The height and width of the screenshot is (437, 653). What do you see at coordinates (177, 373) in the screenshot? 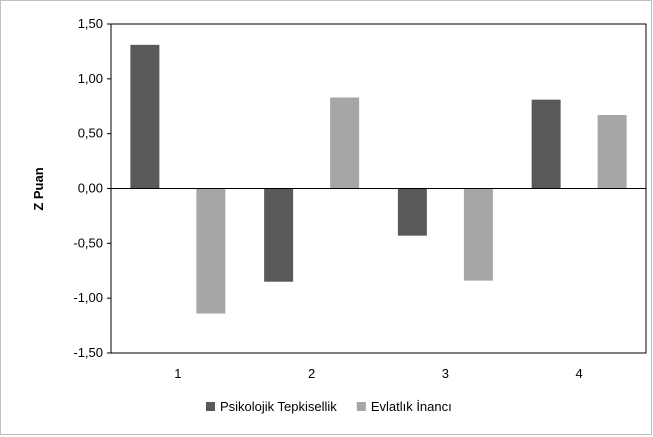
I see `x-tick-label: 1` at bounding box center [177, 373].